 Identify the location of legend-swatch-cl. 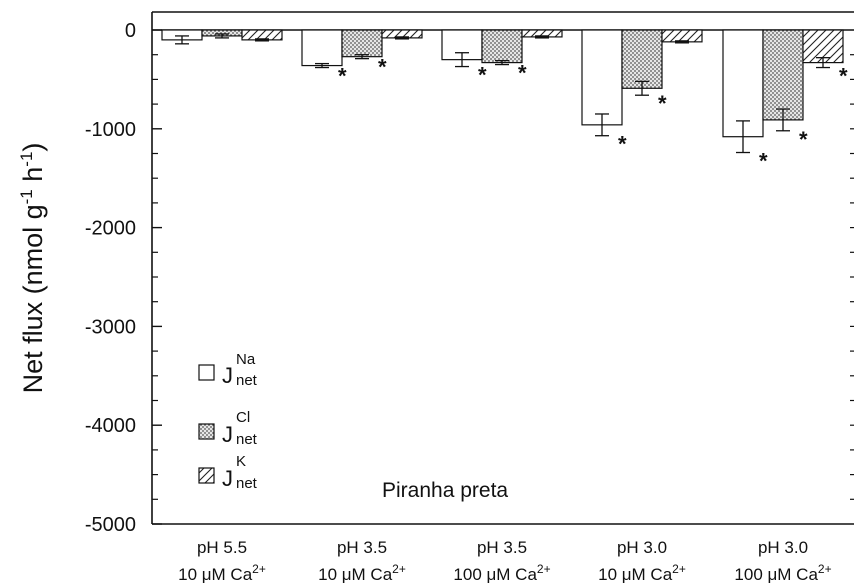
(206, 431).